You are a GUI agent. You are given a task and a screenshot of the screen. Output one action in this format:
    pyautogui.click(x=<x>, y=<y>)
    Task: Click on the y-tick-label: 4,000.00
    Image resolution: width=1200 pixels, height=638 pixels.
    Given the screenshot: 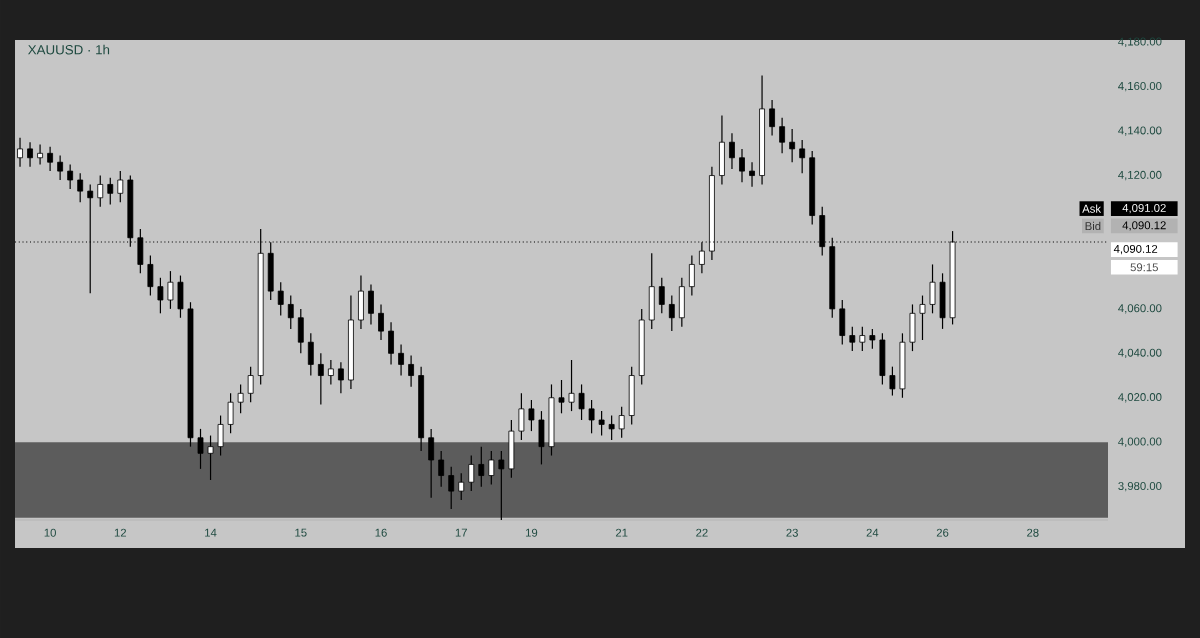 What is the action you would take?
    pyautogui.click(x=1140, y=442)
    